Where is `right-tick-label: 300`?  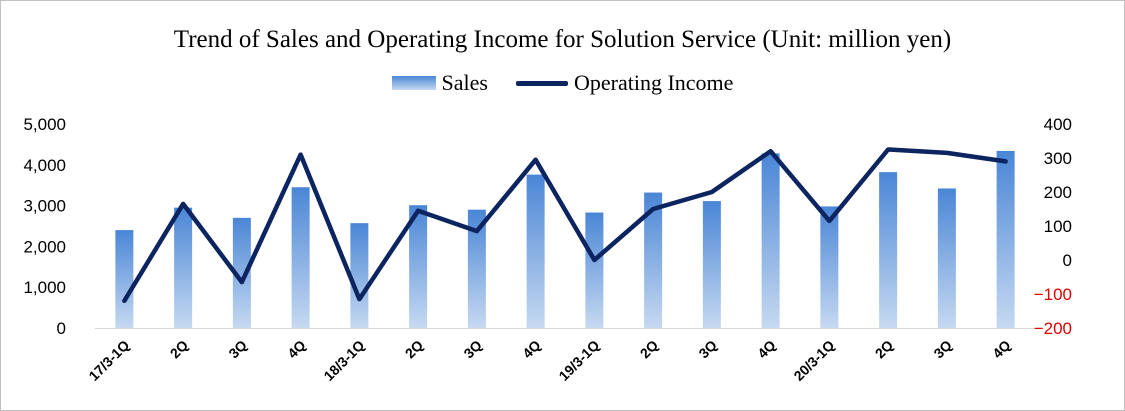 right-tick-label: 300 is located at coordinates (1058, 158).